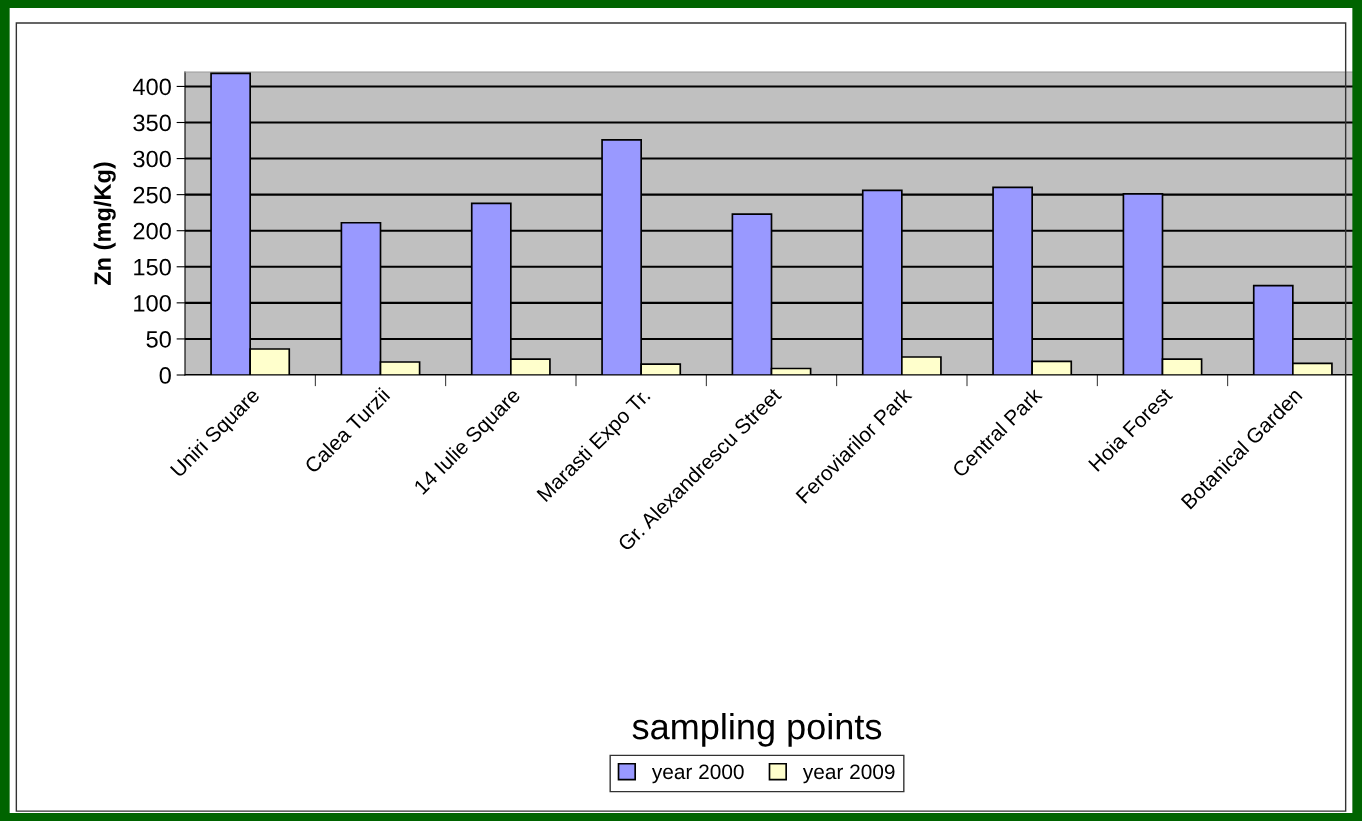  I want to click on y-tick-label: 400, so click(151, 87).